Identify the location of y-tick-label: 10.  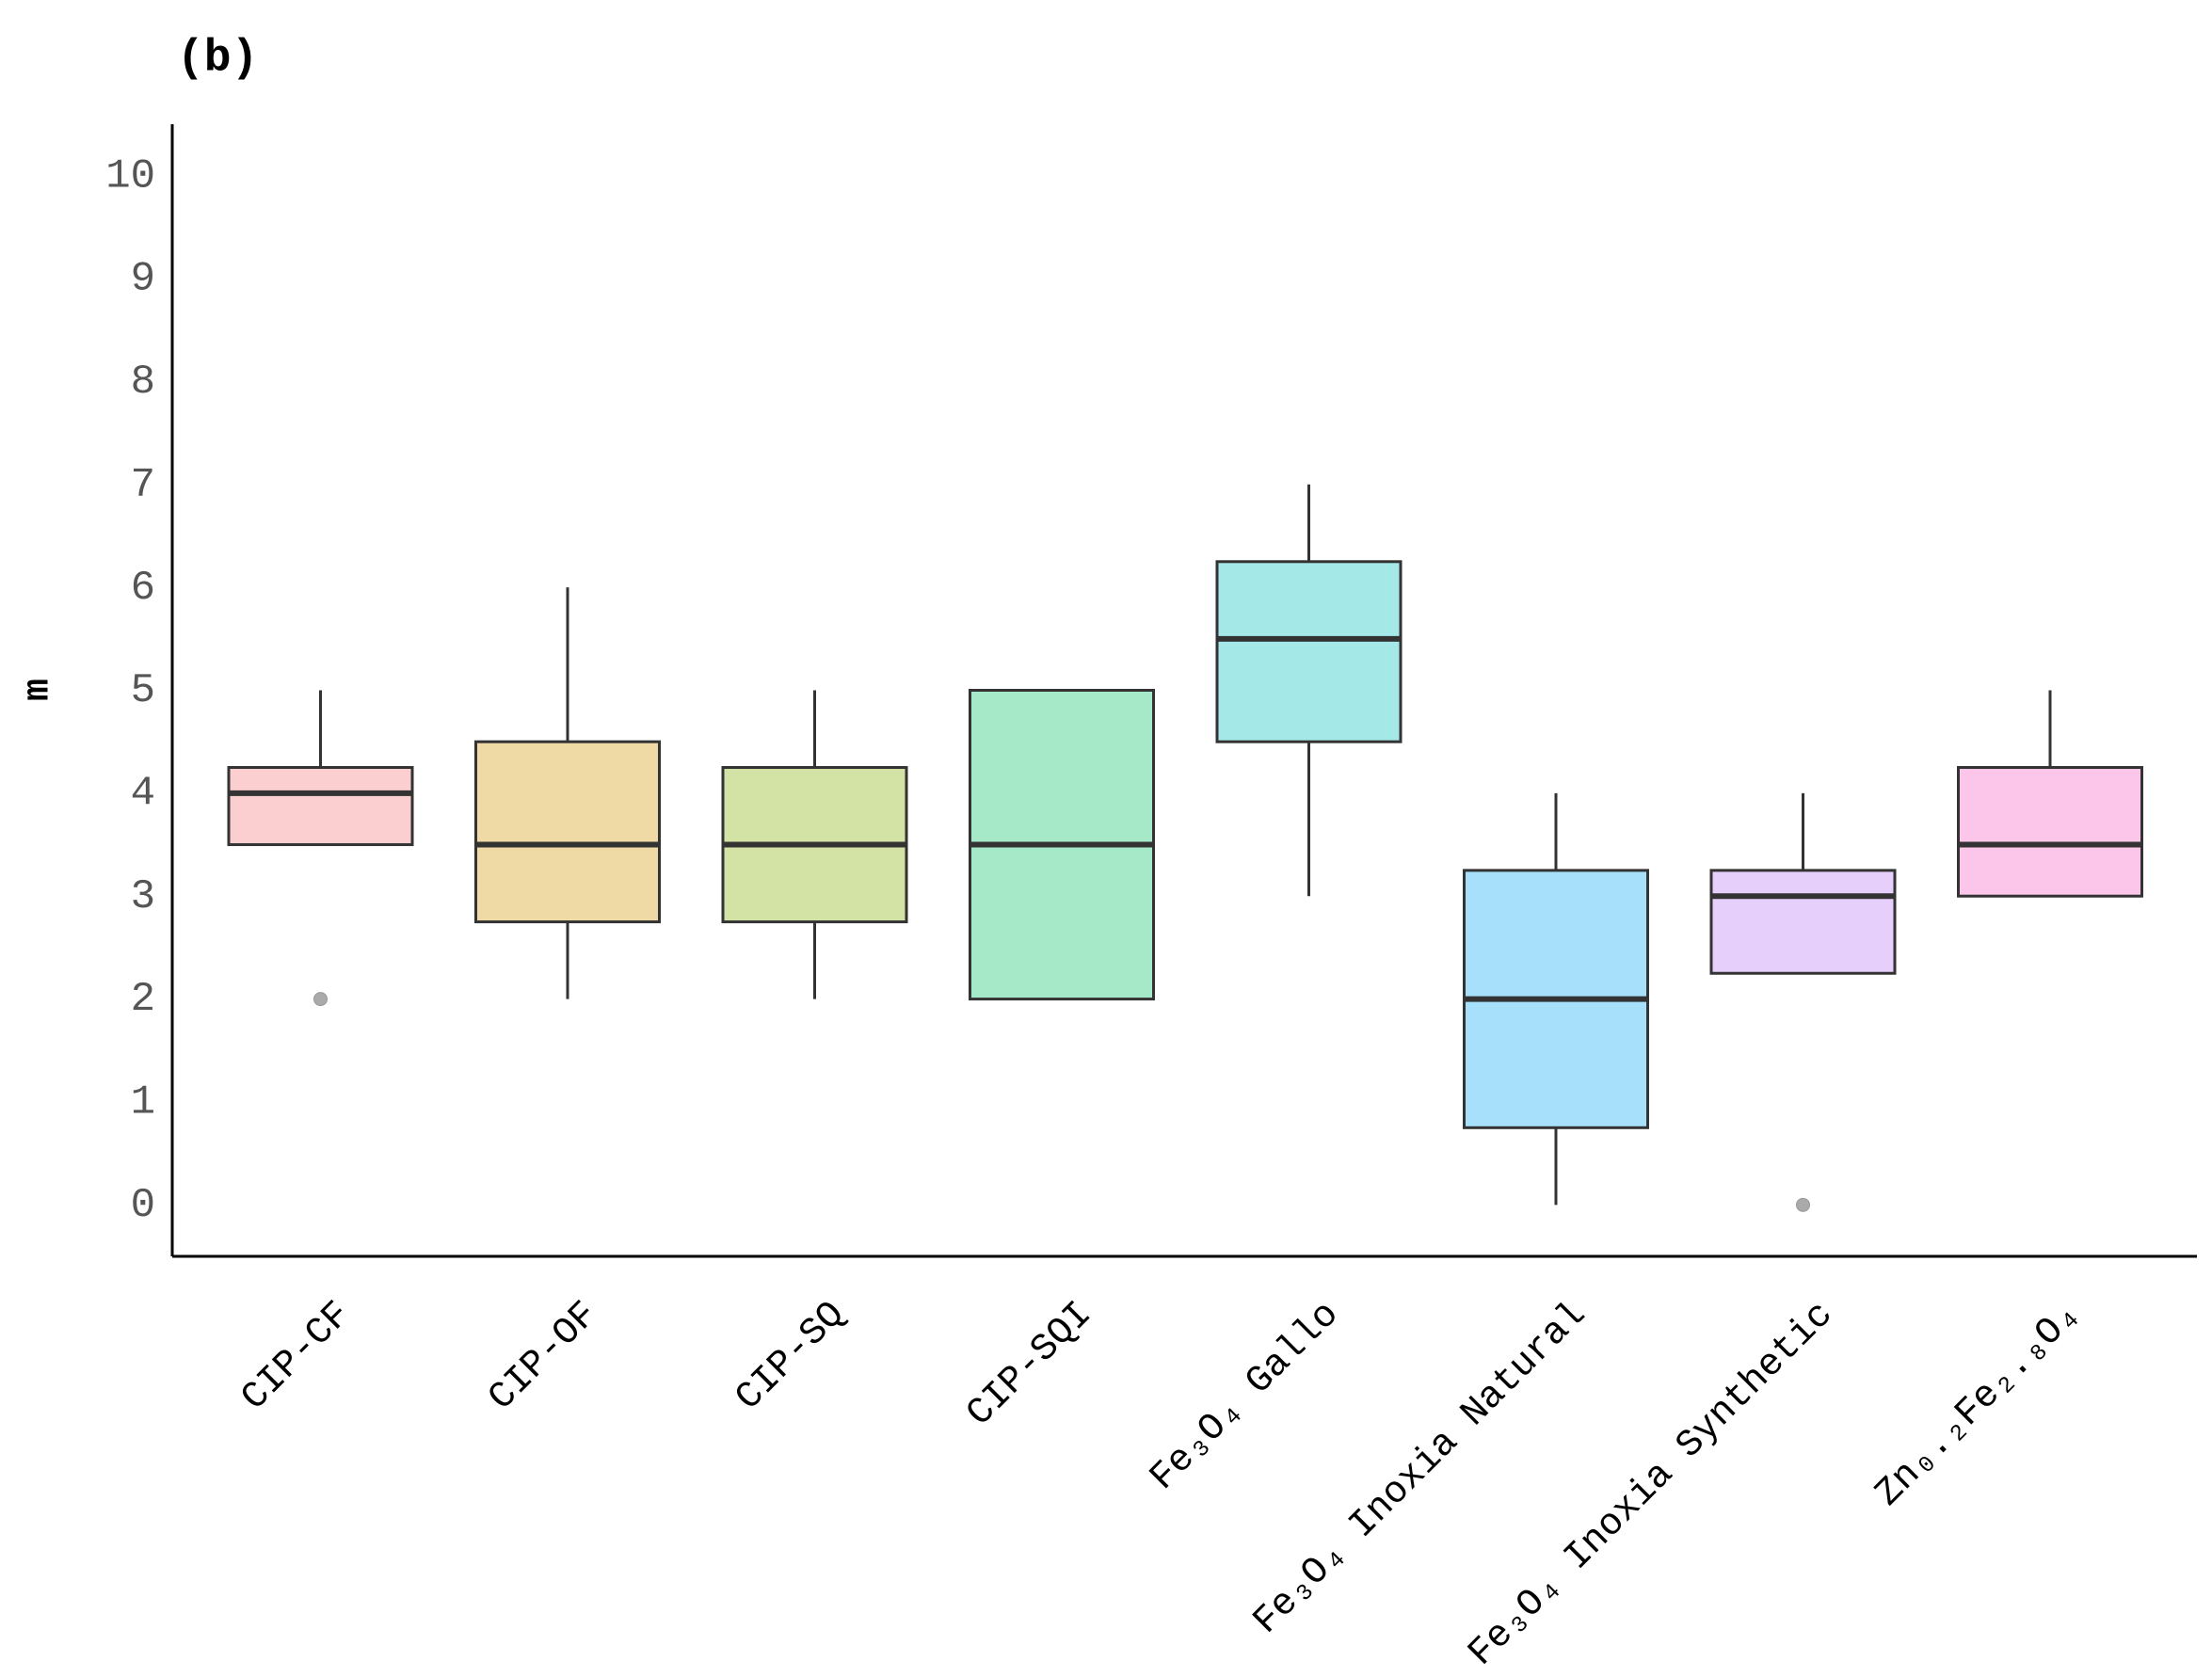
(130, 176).